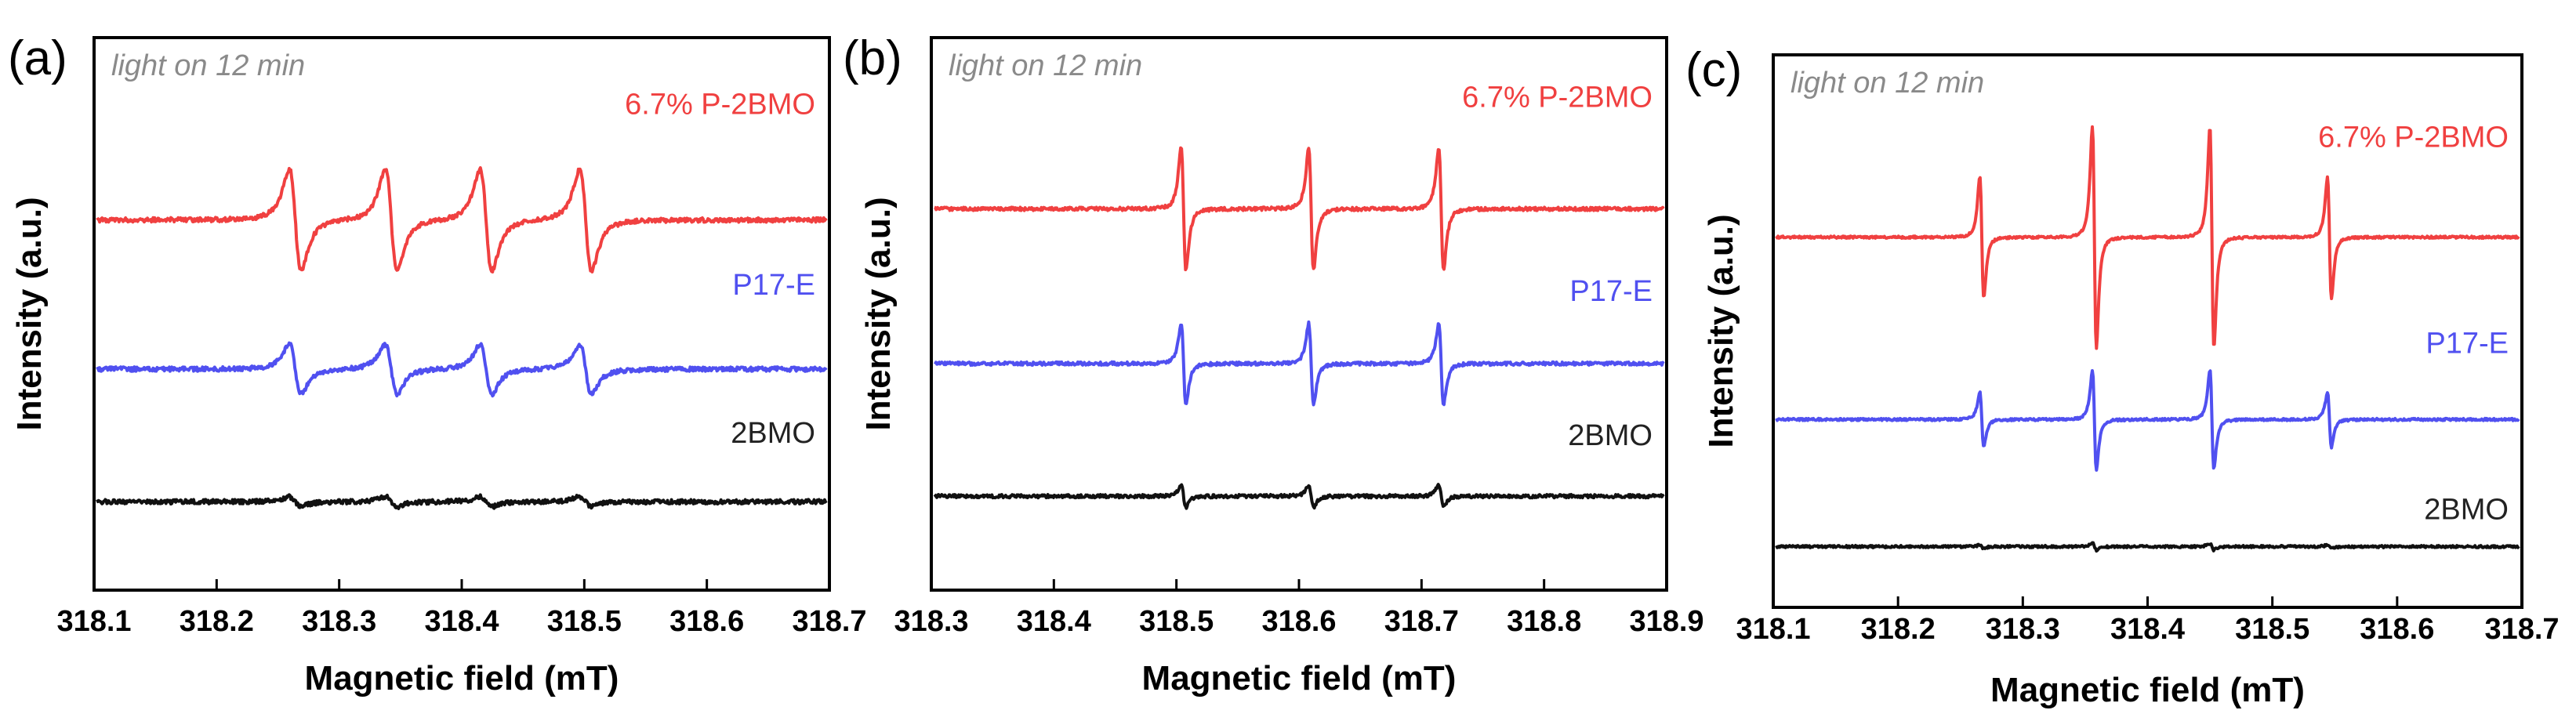 The height and width of the screenshot is (721, 2576). What do you see at coordinates (1714, 70) in the screenshot?
I see `panel-label: (c)` at bounding box center [1714, 70].